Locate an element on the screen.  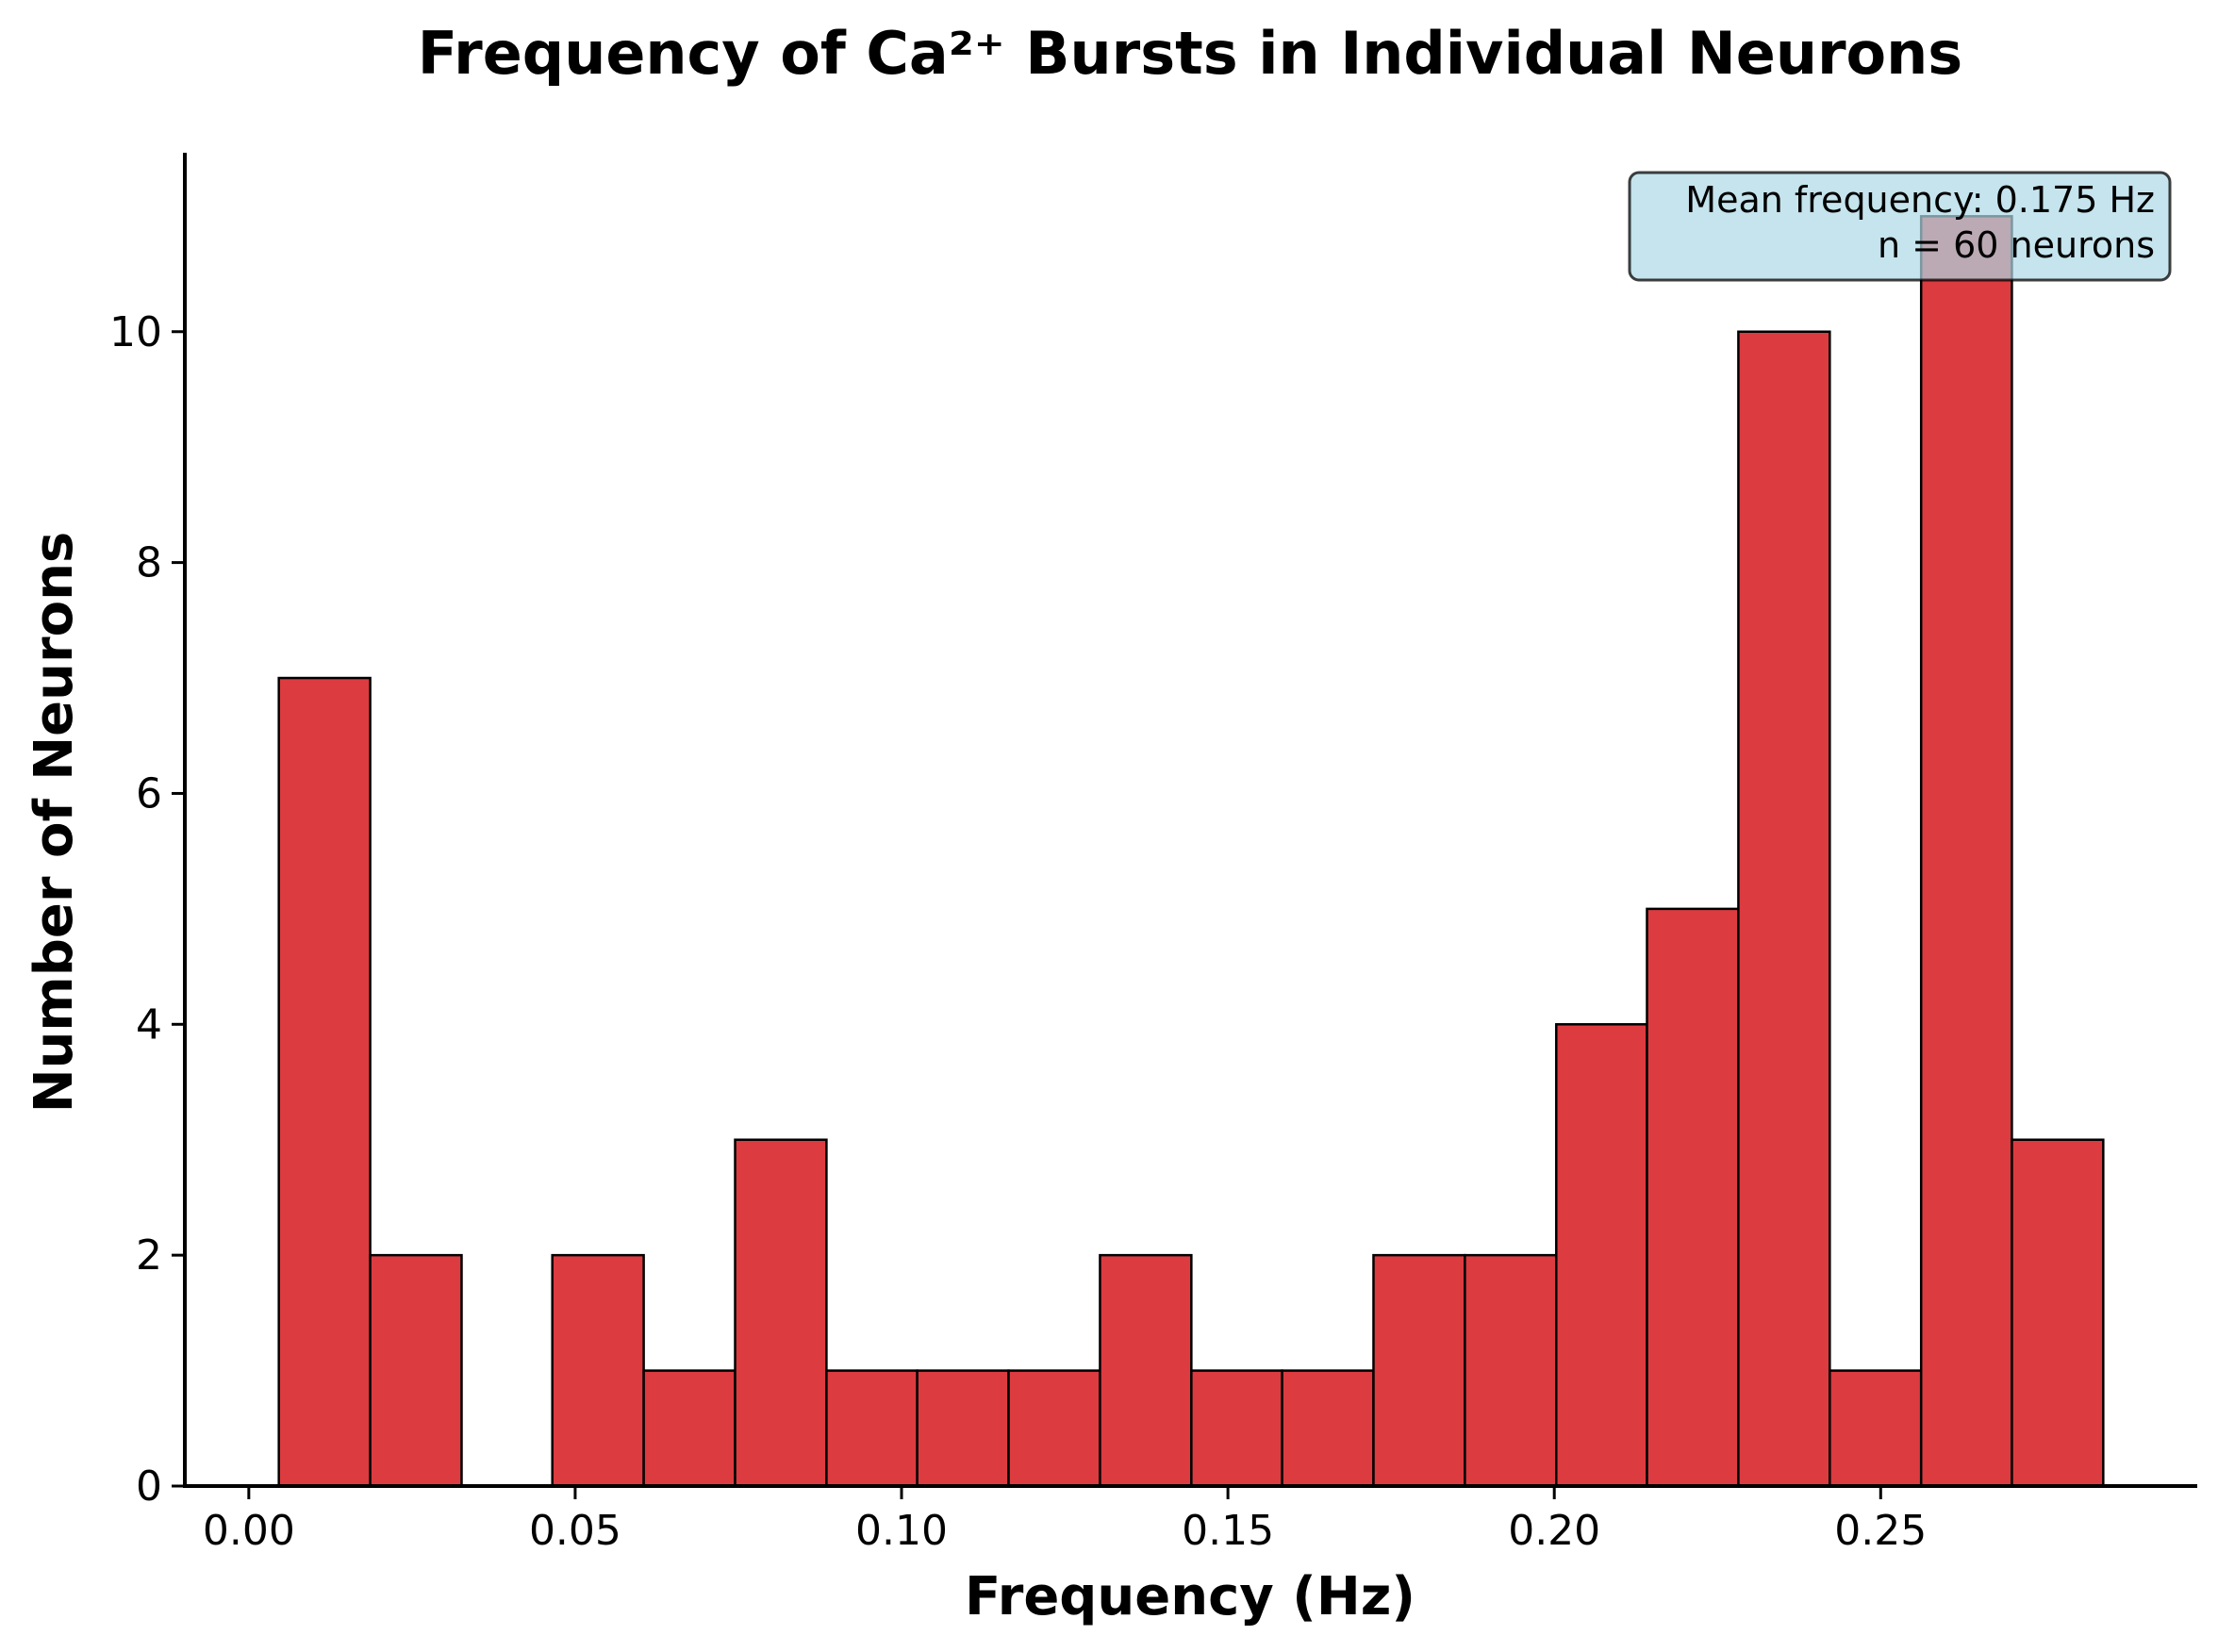
x-tick-label: 0.00 is located at coordinates (249, 1531).